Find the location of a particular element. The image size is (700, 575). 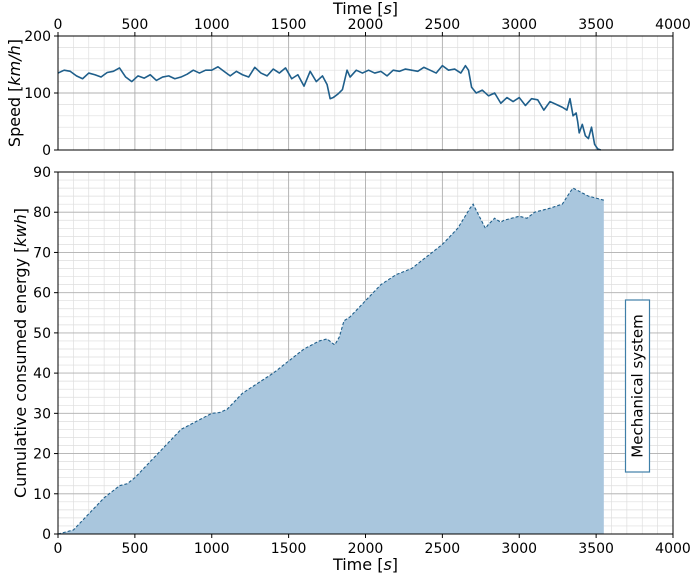

annotation-box is located at coordinates (637, 386).